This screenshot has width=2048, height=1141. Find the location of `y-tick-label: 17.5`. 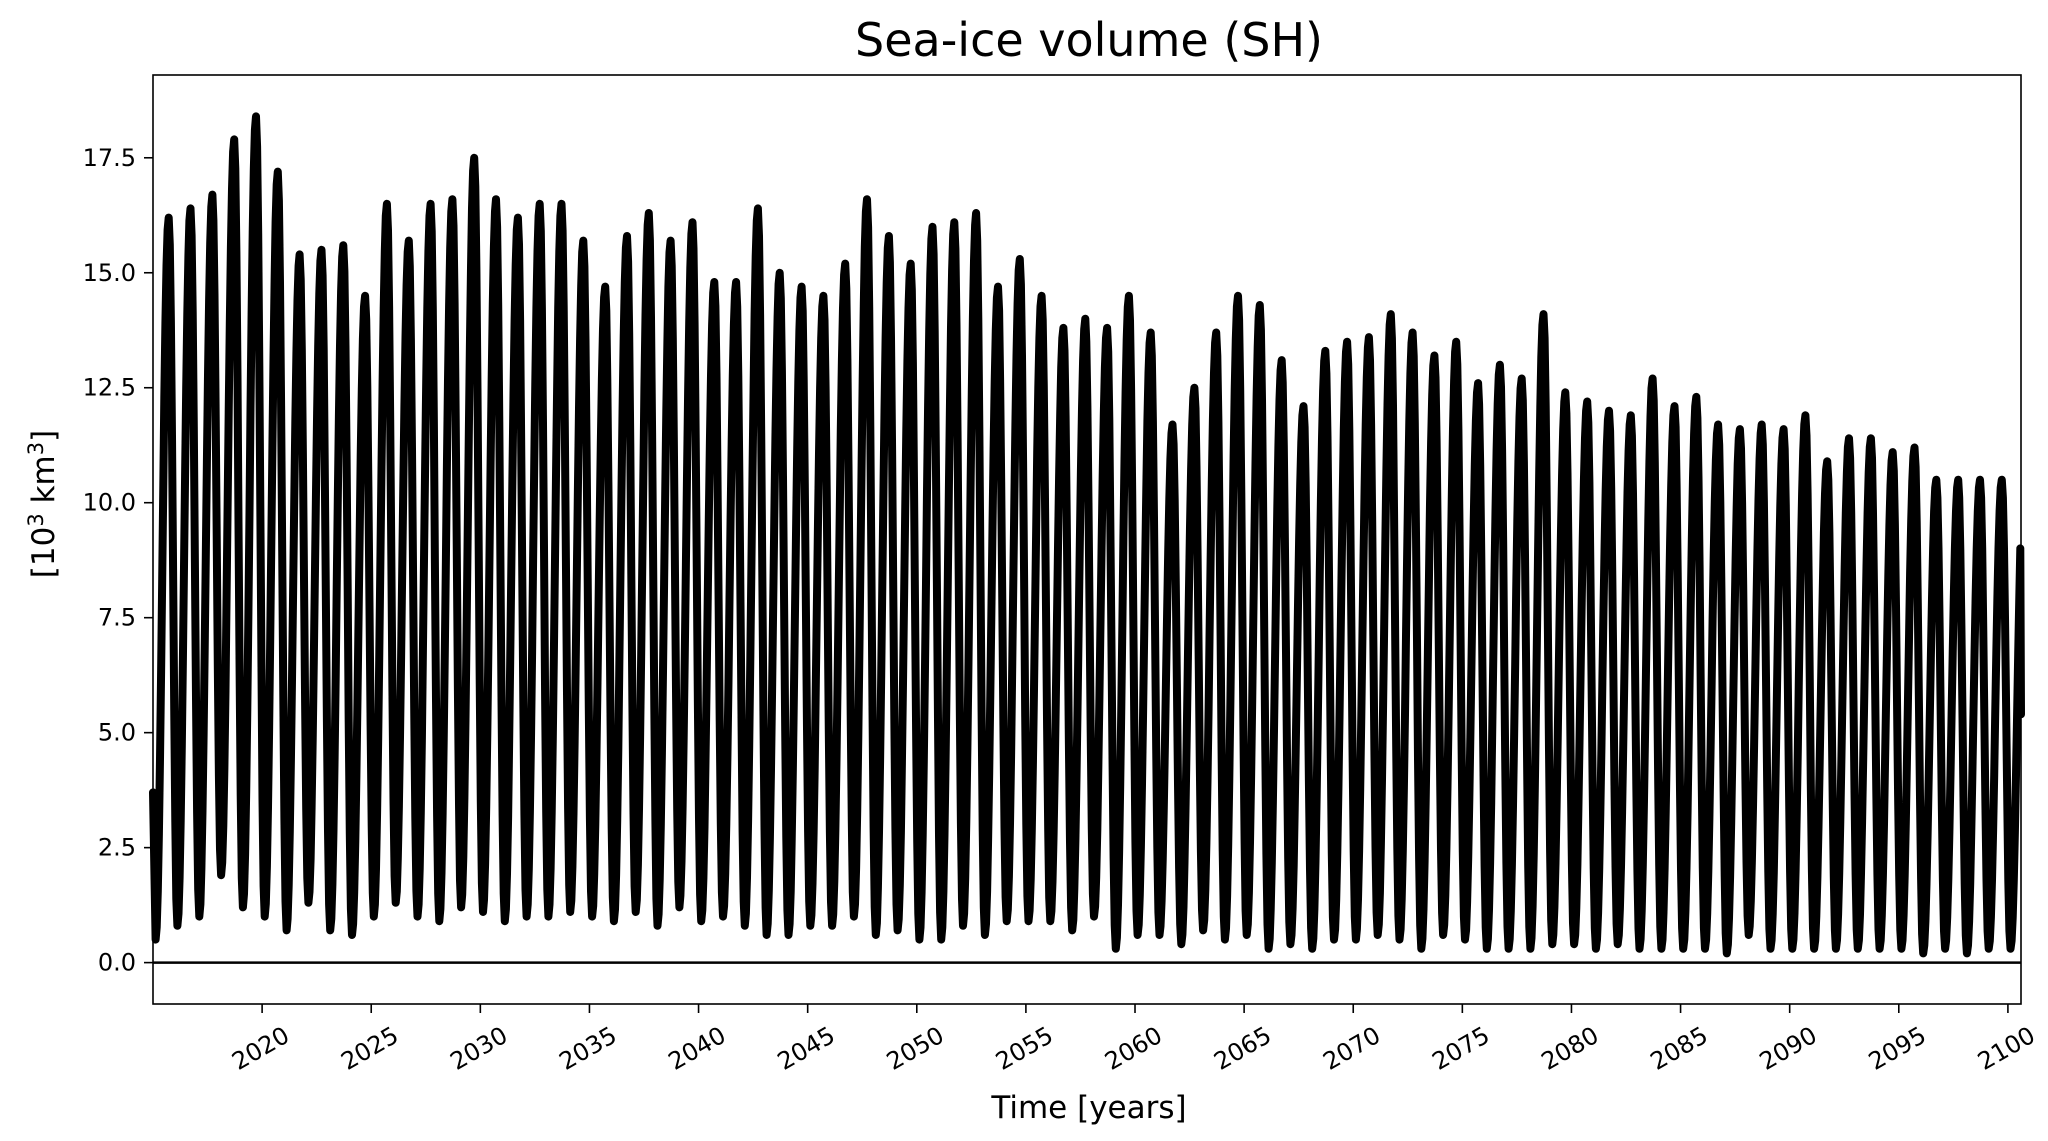

y-tick-label: 17.5 is located at coordinates (109, 158).